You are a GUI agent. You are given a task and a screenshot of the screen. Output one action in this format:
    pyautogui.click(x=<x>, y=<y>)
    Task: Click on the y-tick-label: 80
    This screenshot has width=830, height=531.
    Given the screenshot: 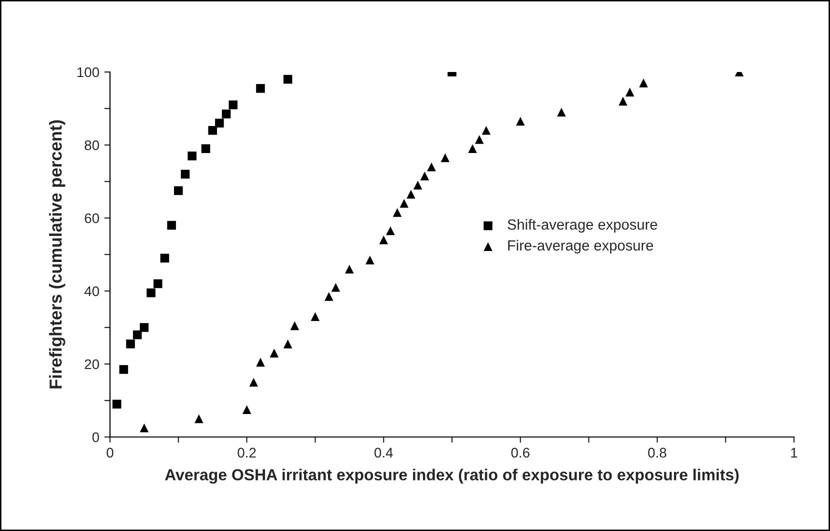 What is the action you would take?
    pyautogui.click(x=92, y=145)
    